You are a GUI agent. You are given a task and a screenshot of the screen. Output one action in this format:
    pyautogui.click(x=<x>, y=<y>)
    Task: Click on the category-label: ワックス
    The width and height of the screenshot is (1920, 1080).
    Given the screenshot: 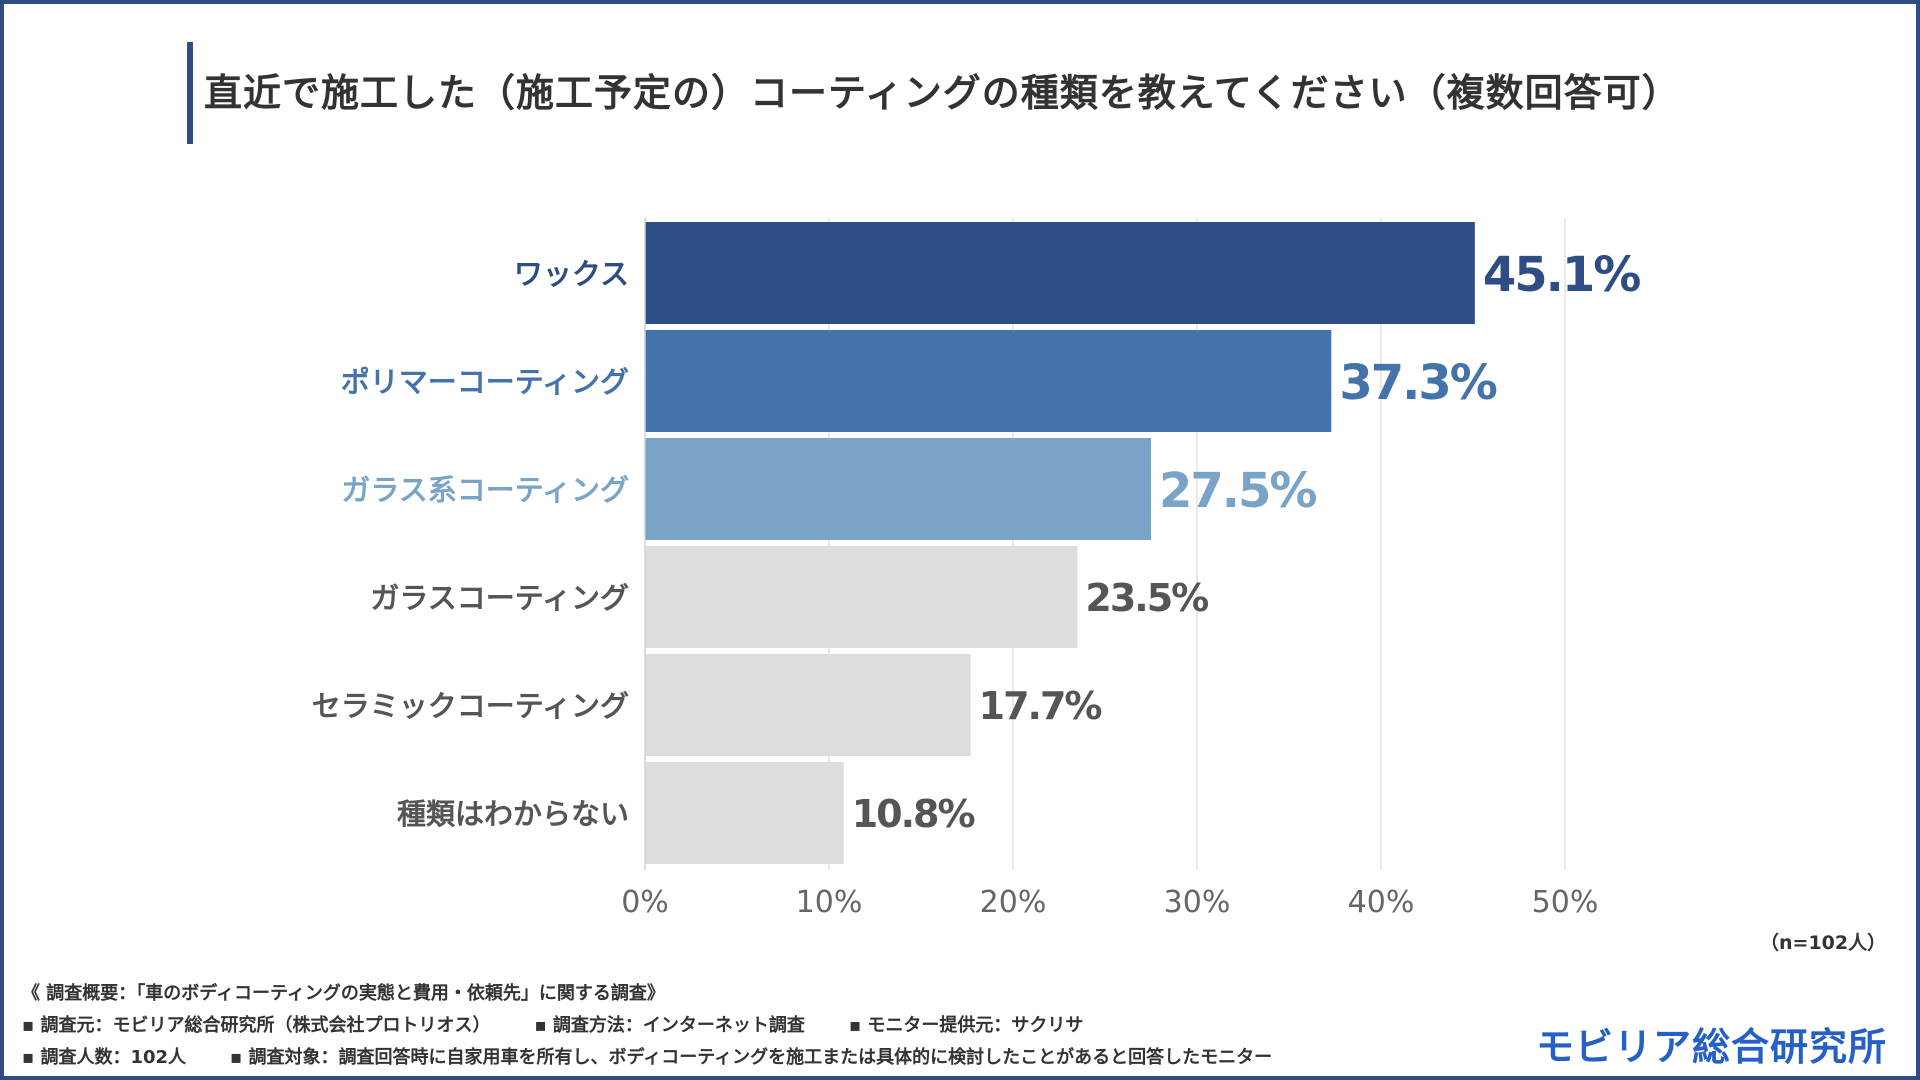 What is the action you would take?
    pyautogui.click(x=571, y=274)
    